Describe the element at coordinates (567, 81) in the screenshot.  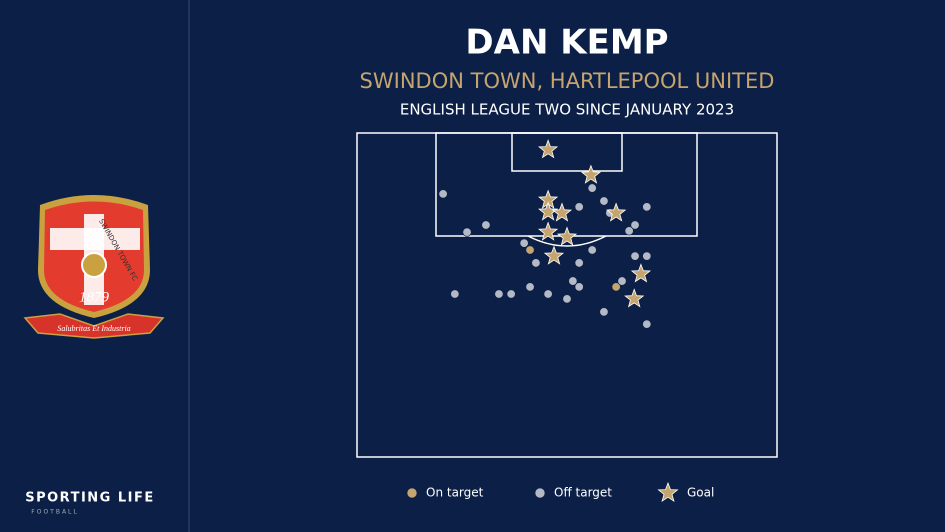
I see `subtitle: SWINDON TOWN, HARTLEPOOL UNITED` at that location.